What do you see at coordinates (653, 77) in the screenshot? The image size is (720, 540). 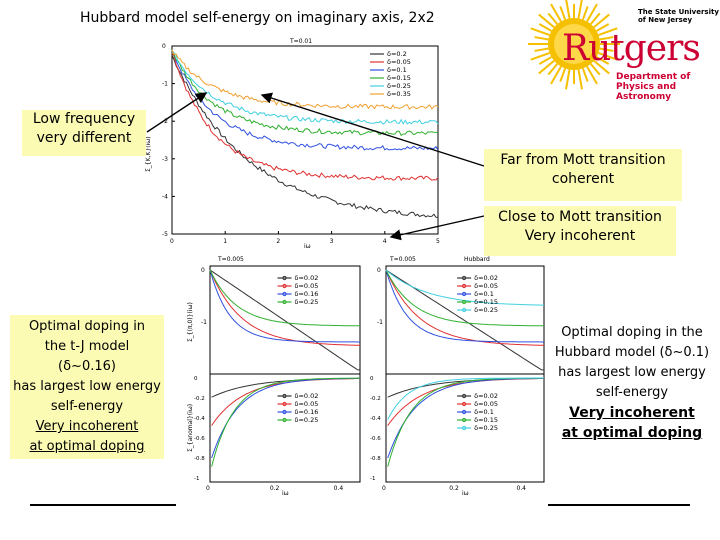 I see `department-line-1: Department of` at bounding box center [653, 77].